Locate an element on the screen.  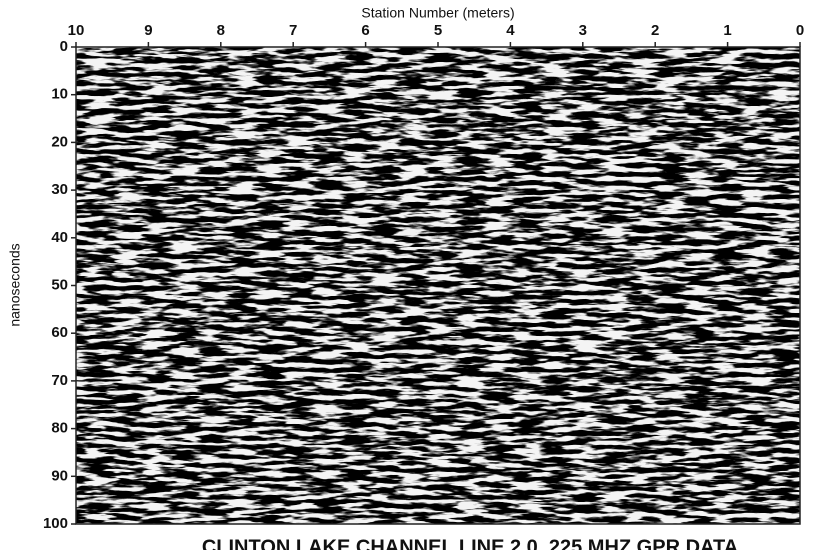
x-tick-label: 6 is located at coordinates (365, 30).